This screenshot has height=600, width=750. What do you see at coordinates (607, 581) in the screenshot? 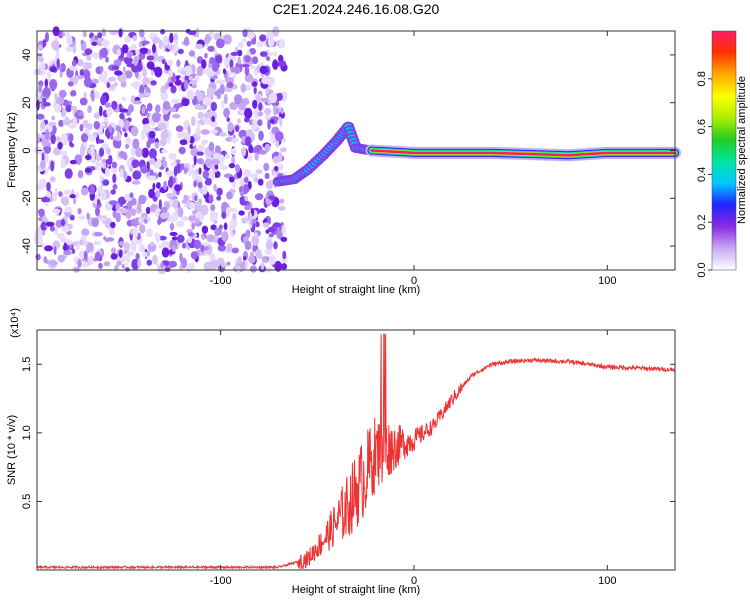
I see `x-tick-label: 100` at bounding box center [607, 581].